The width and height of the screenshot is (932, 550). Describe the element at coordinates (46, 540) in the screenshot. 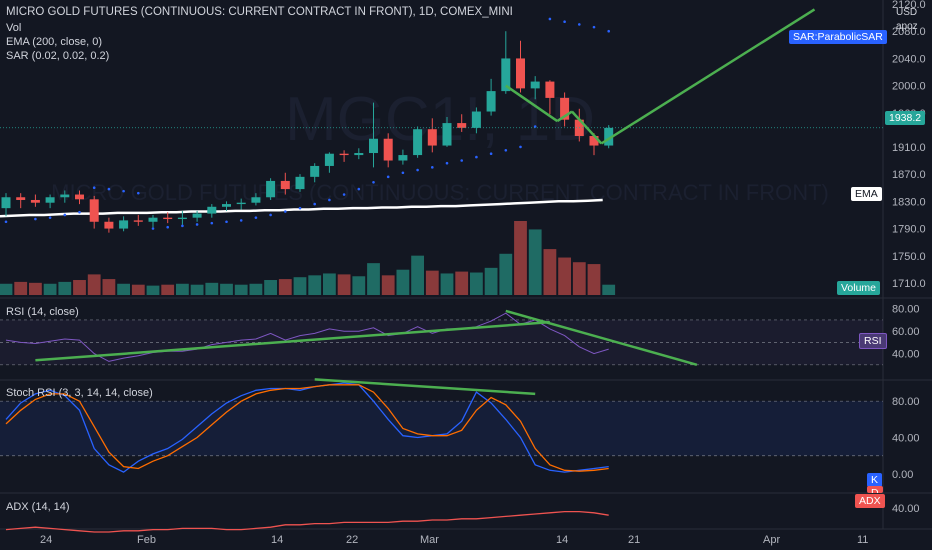

I see `x-tick-label: 24` at that location.